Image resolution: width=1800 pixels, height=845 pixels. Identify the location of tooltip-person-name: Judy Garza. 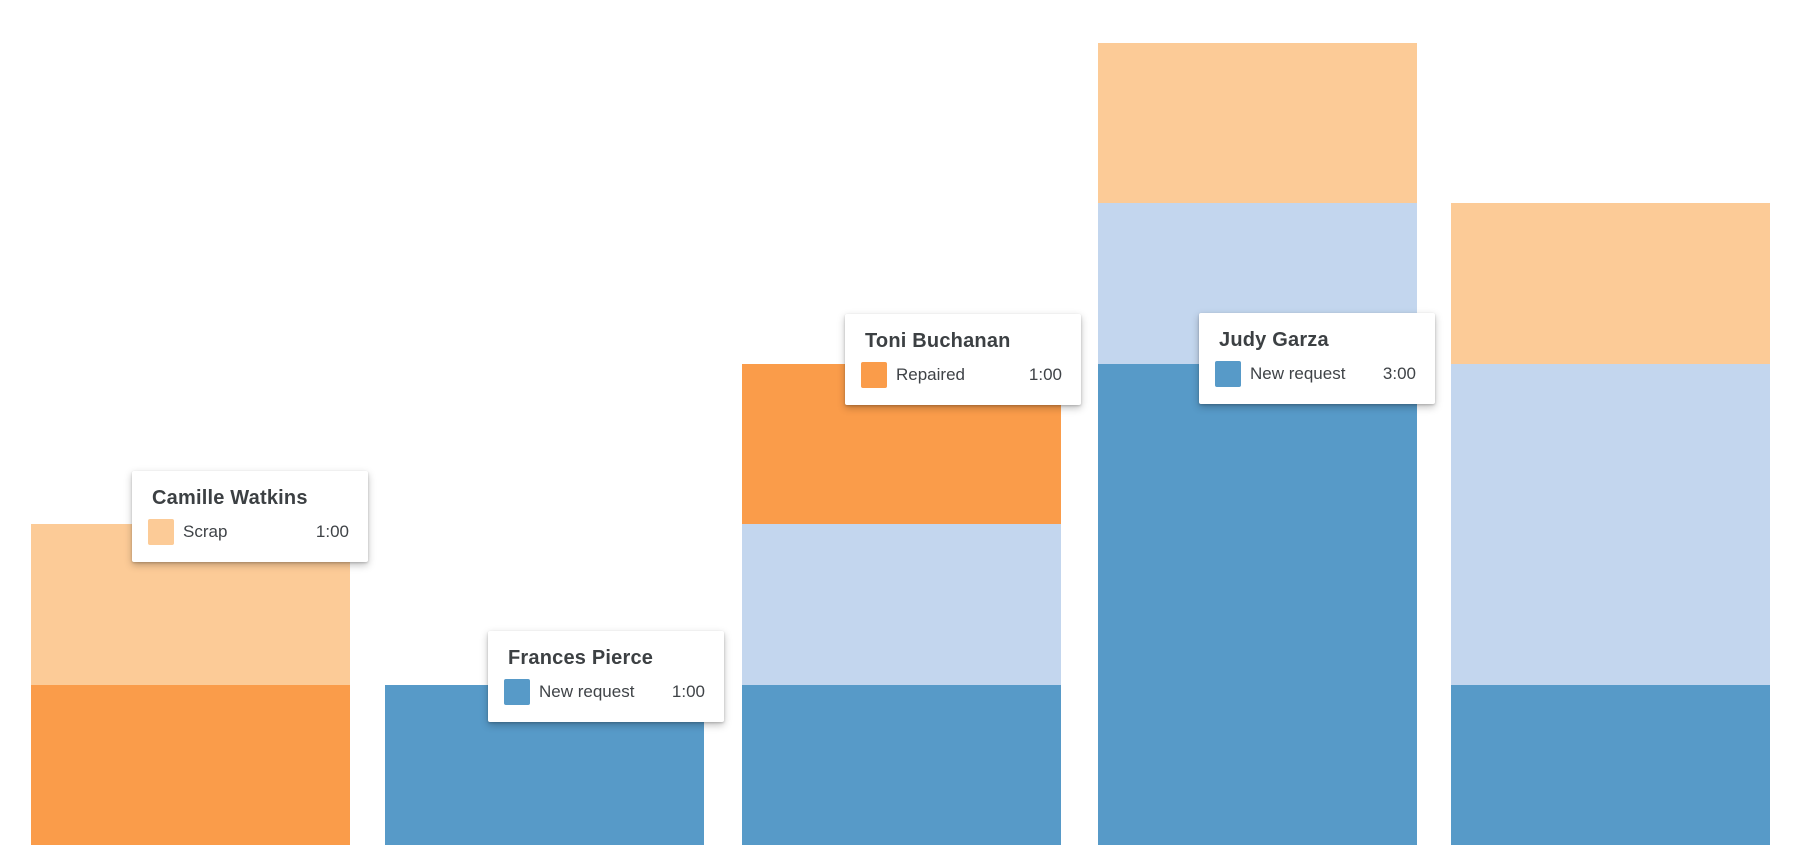
(1274, 340).